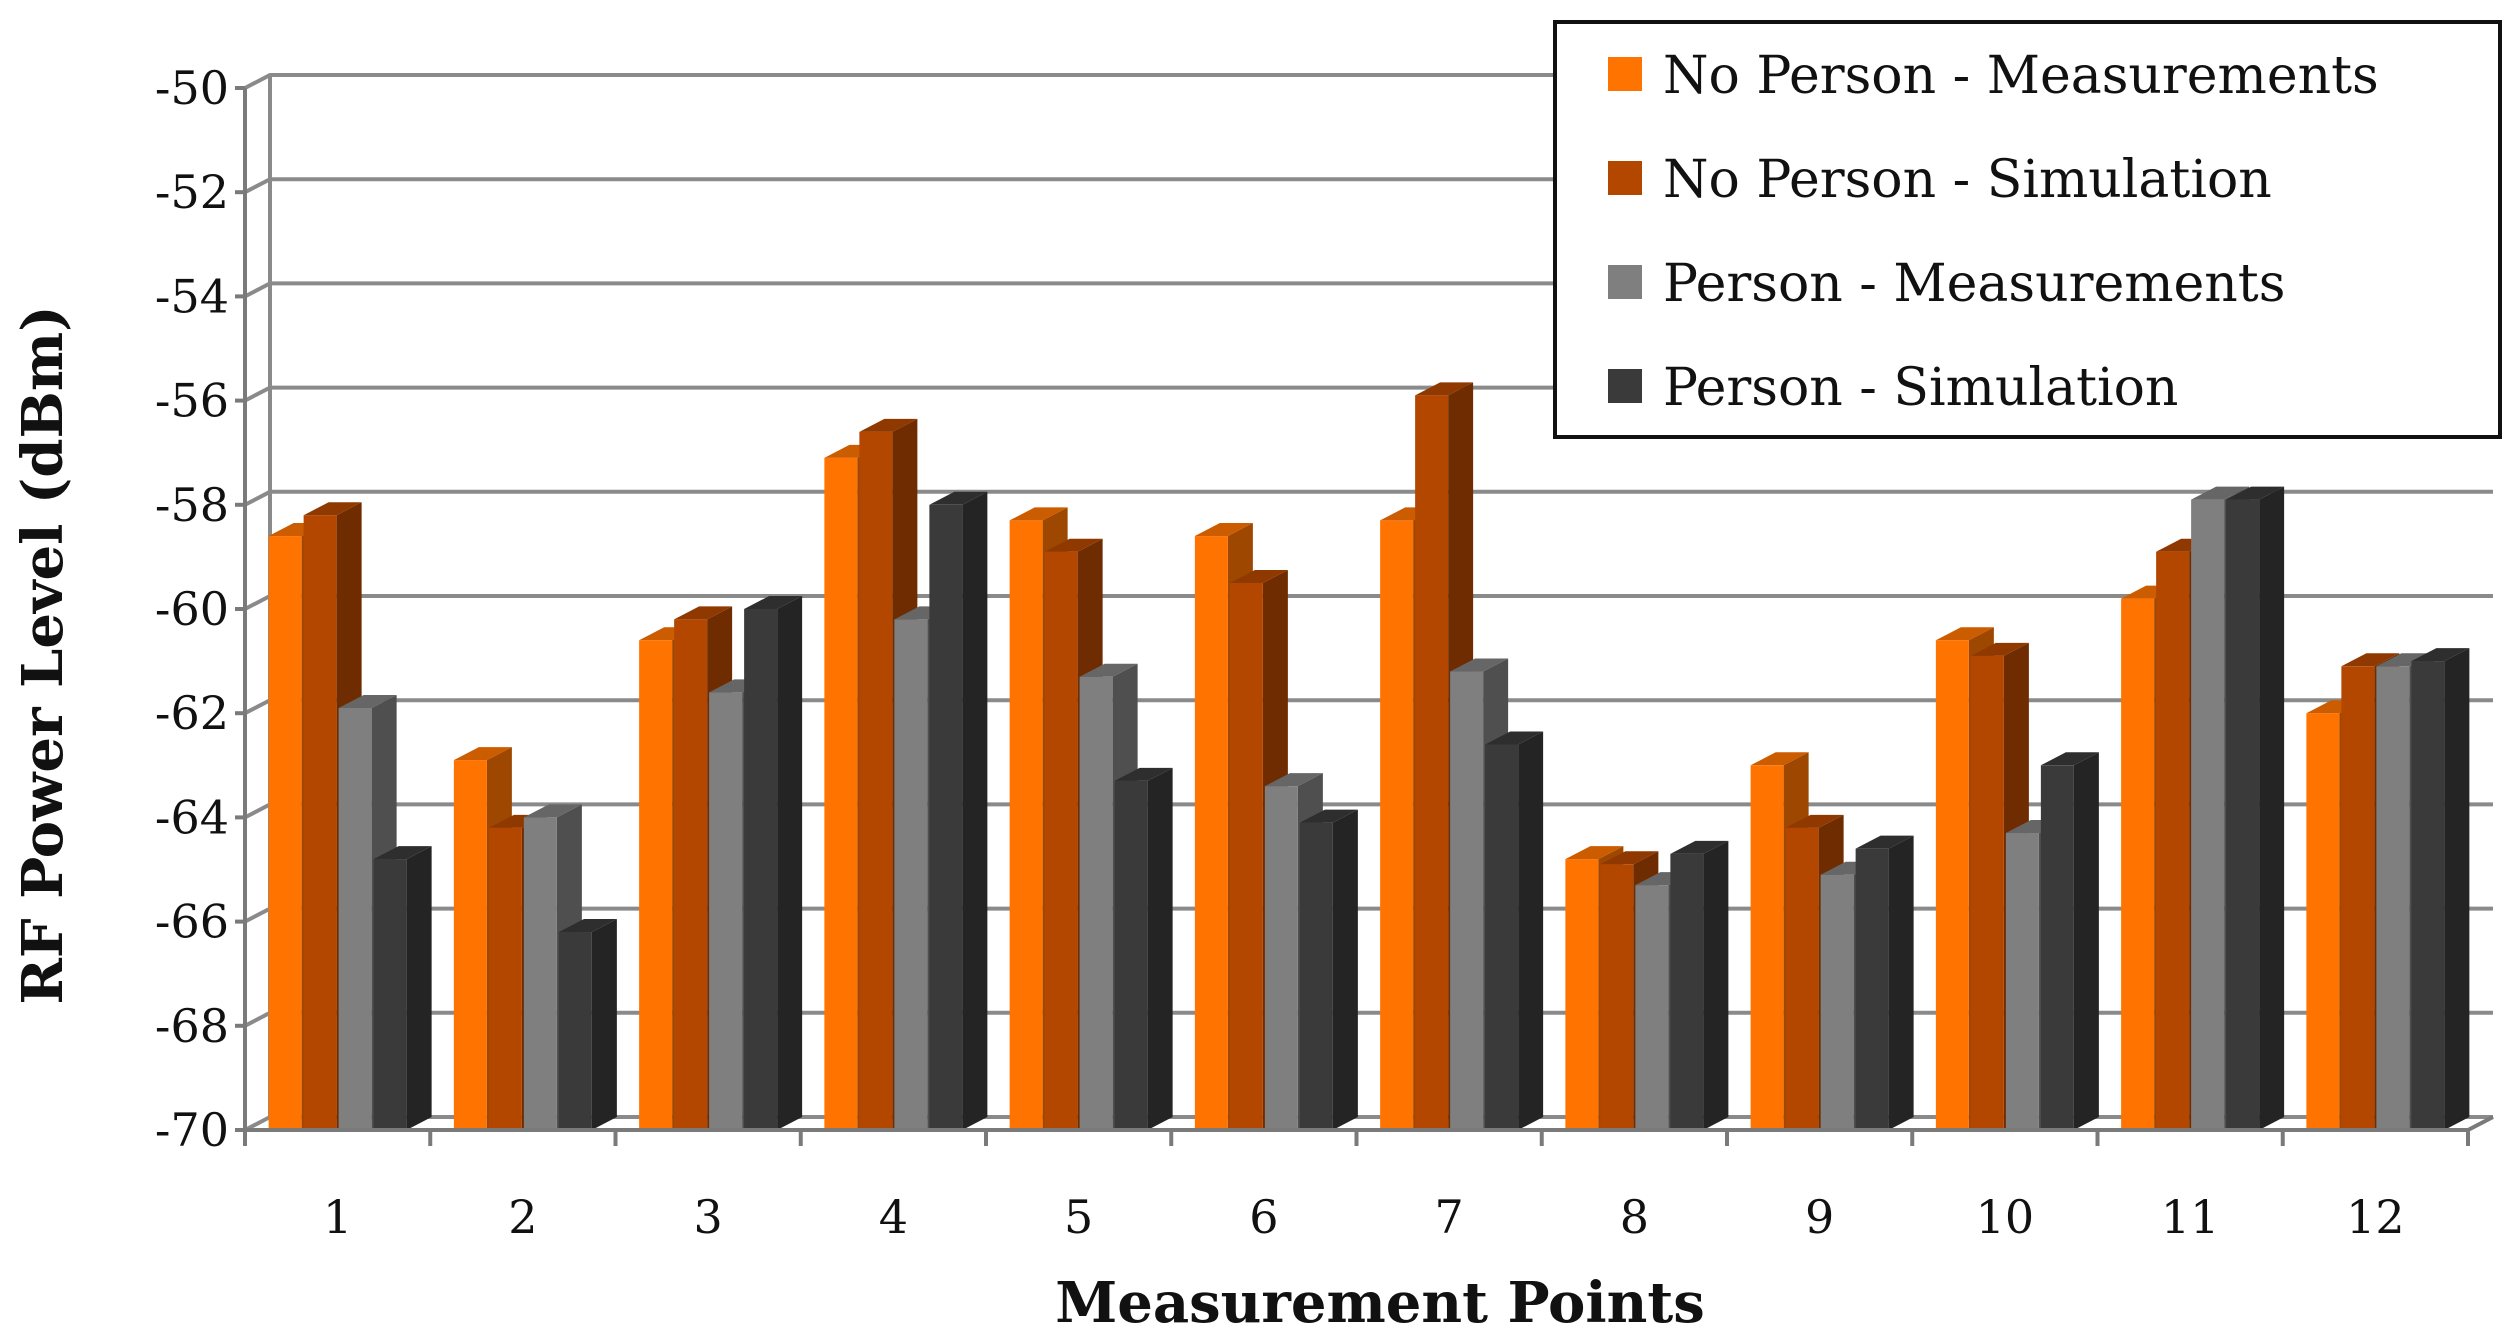 The image size is (2511, 1340). Describe the element at coordinates (2375, 1217) in the screenshot. I see `x-tick-label: 12` at that location.